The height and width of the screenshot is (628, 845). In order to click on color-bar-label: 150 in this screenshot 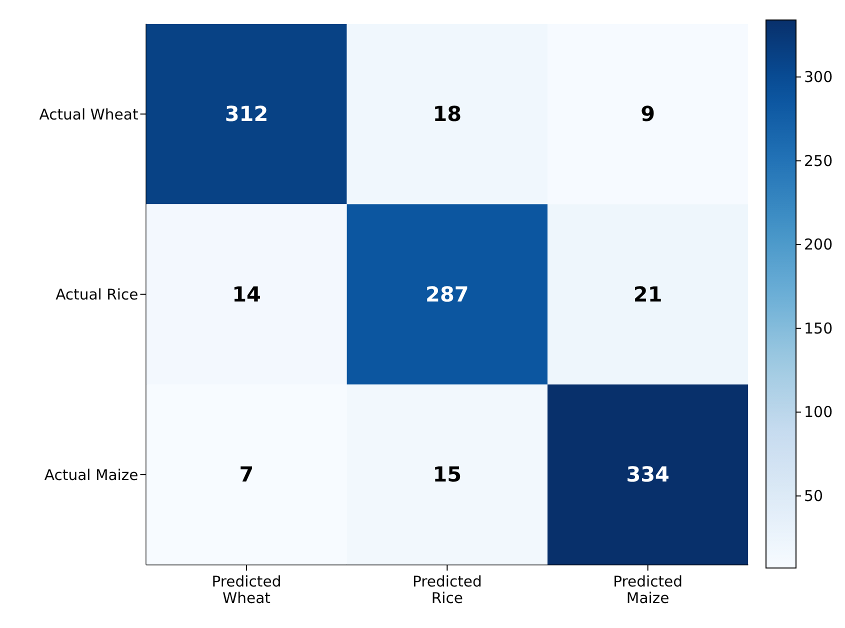, I will do `click(818, 328)`.